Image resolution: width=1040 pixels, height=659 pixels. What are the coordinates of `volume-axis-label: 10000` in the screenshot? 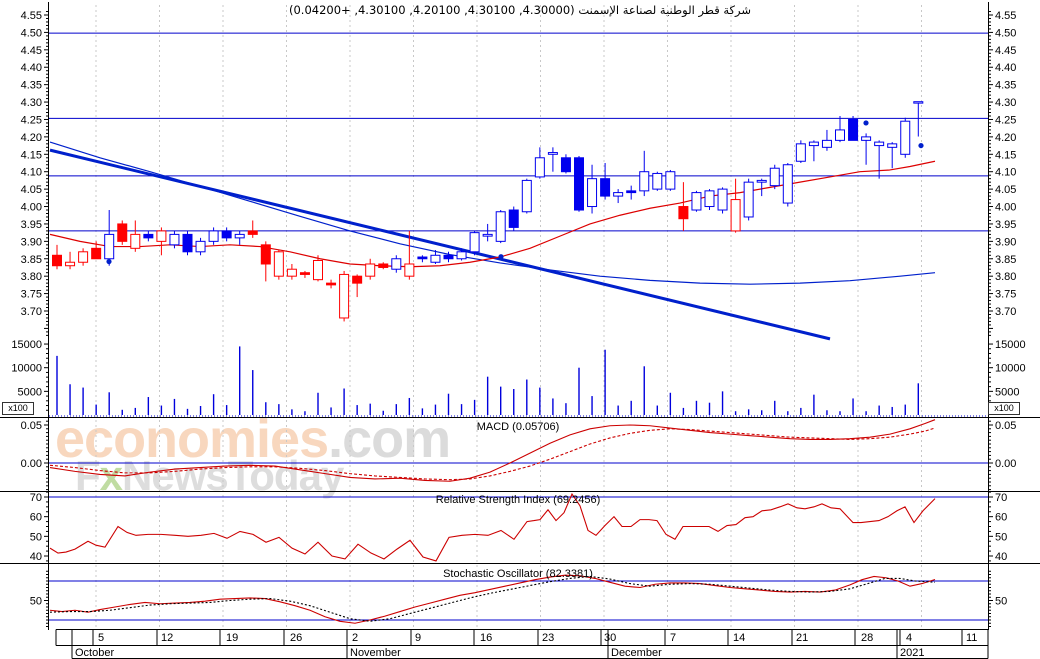 It's located at (26, 369).